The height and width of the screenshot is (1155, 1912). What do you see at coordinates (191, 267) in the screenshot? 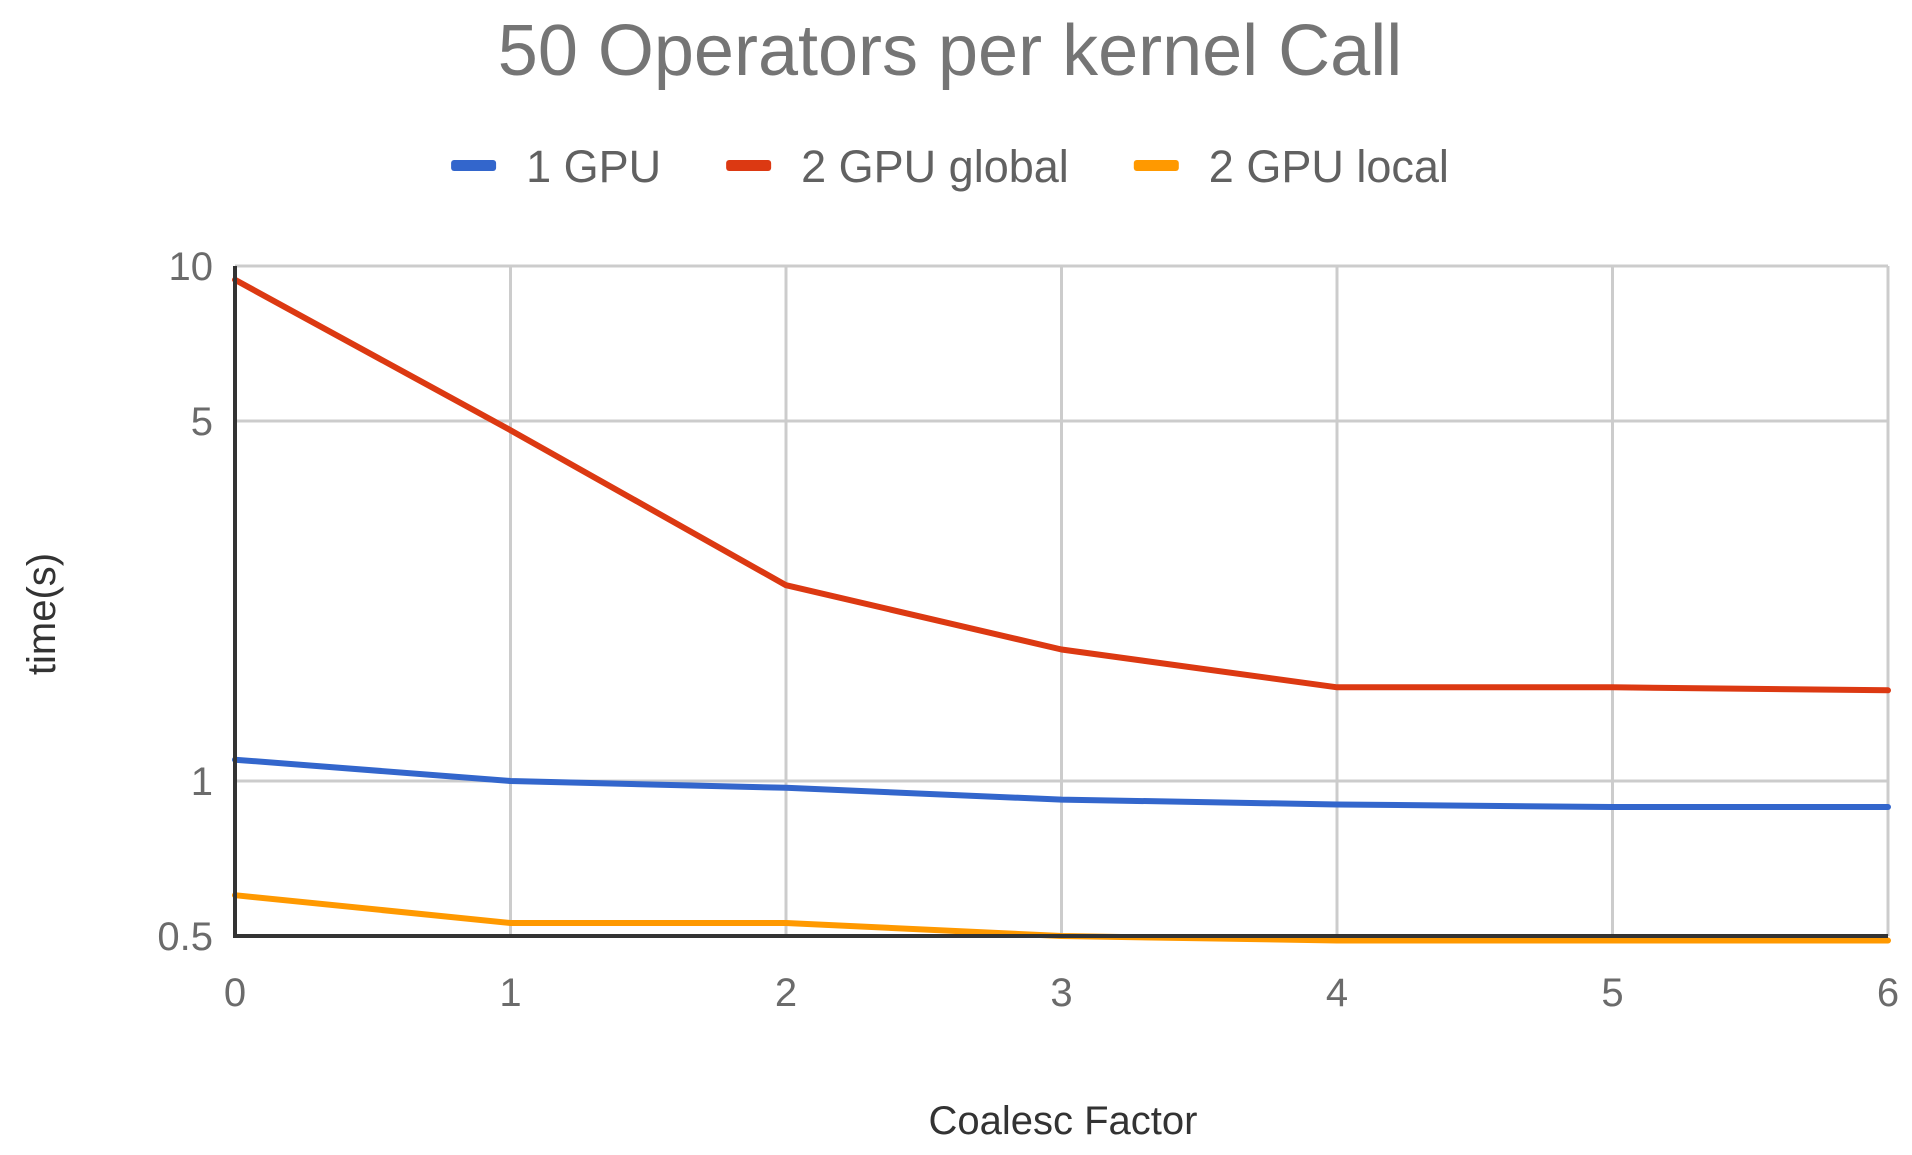
I see `y-tick-label: 10` at bounding box center [191, 267].